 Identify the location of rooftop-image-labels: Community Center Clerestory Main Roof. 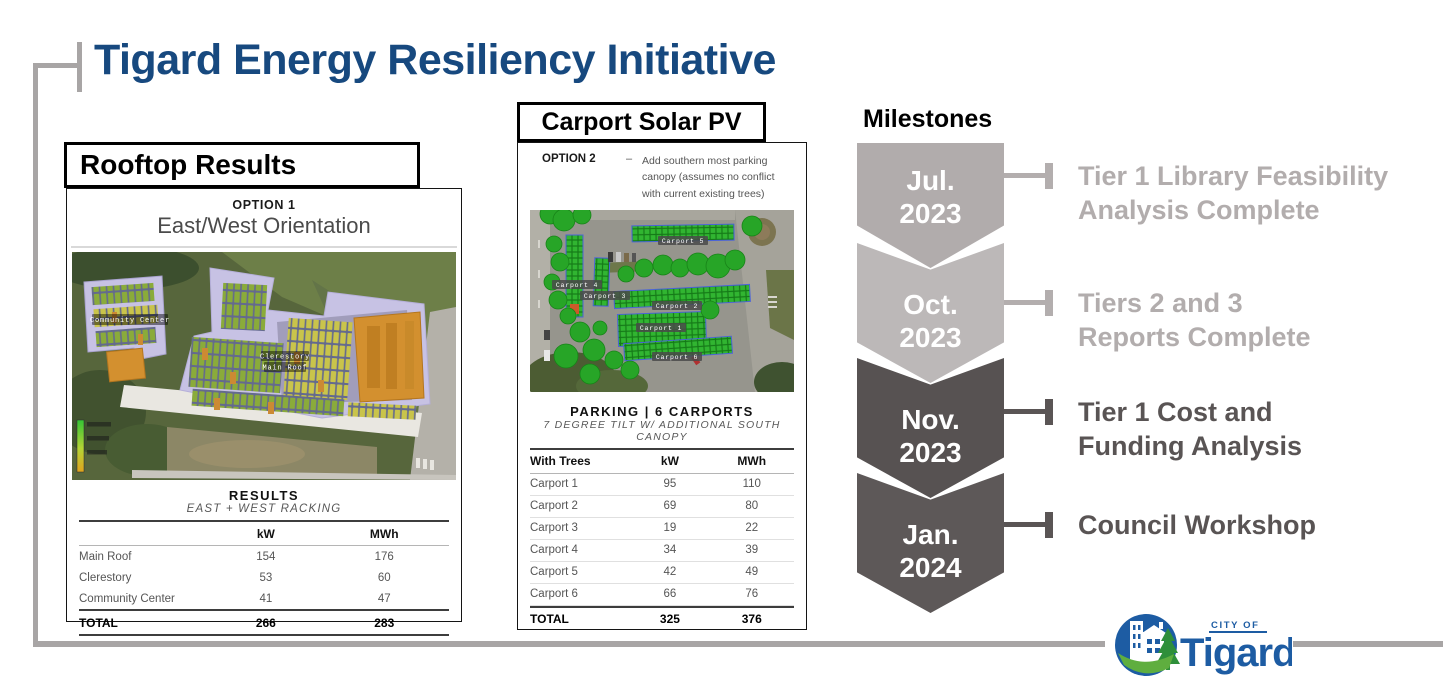
(200, 343).